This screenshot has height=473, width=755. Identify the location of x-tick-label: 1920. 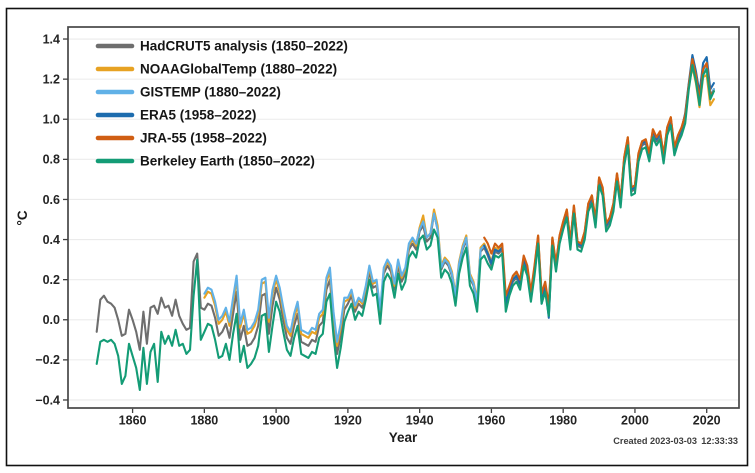
(348, 421).